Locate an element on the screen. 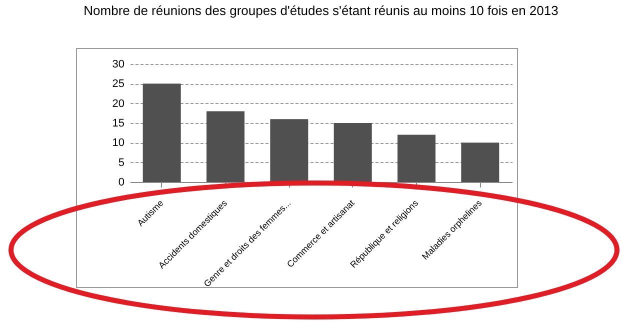  y-tick-label: 20 is located at coordinates (118, 104).